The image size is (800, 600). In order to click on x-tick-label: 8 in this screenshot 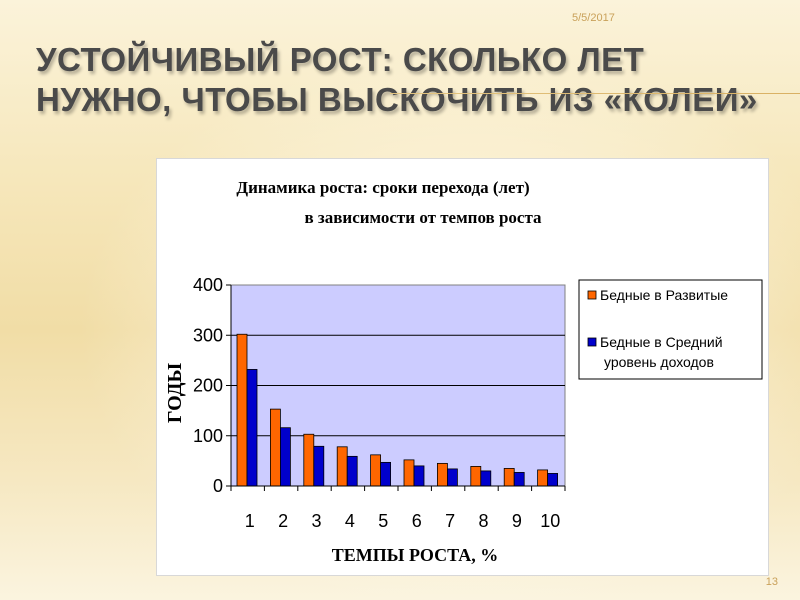, I will do `click(483, 521)`.